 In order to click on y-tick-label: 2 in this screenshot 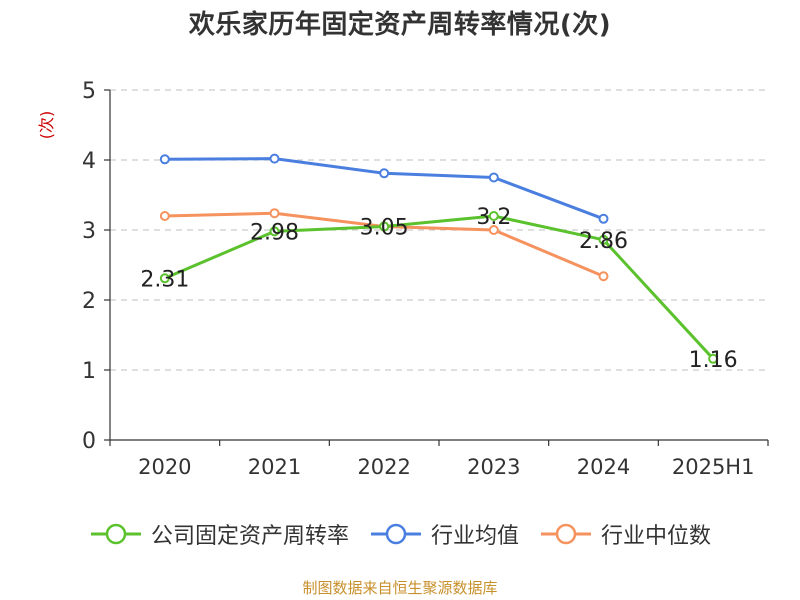, I will do `click(89, 301)`.